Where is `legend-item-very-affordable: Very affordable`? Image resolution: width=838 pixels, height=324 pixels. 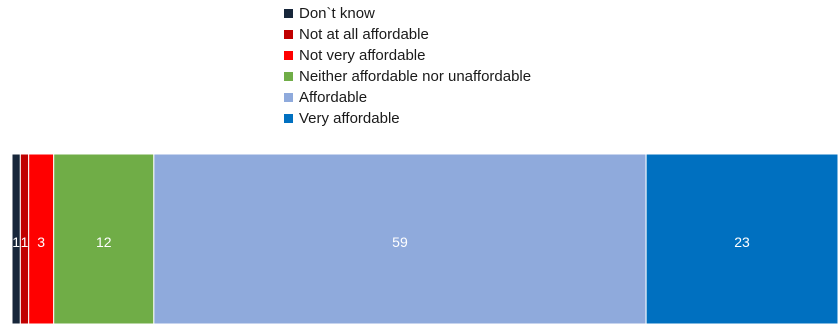
legend-item-very-affordable: Very affordable is located at coordinates (342, 118).